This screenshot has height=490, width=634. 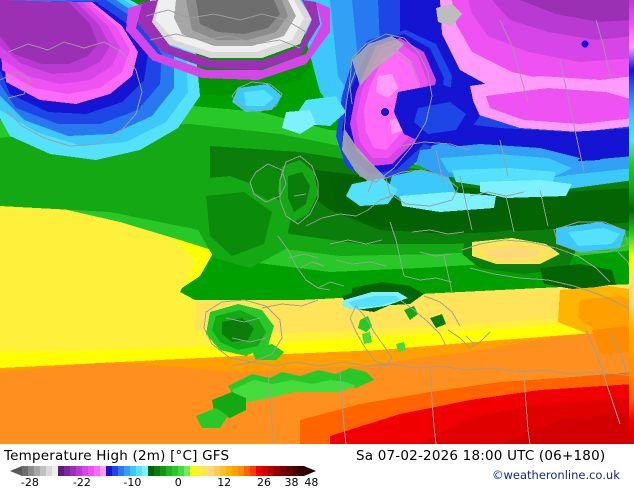 I want to click on colorbar-tick-26: 26, so click(x=263, y=482).